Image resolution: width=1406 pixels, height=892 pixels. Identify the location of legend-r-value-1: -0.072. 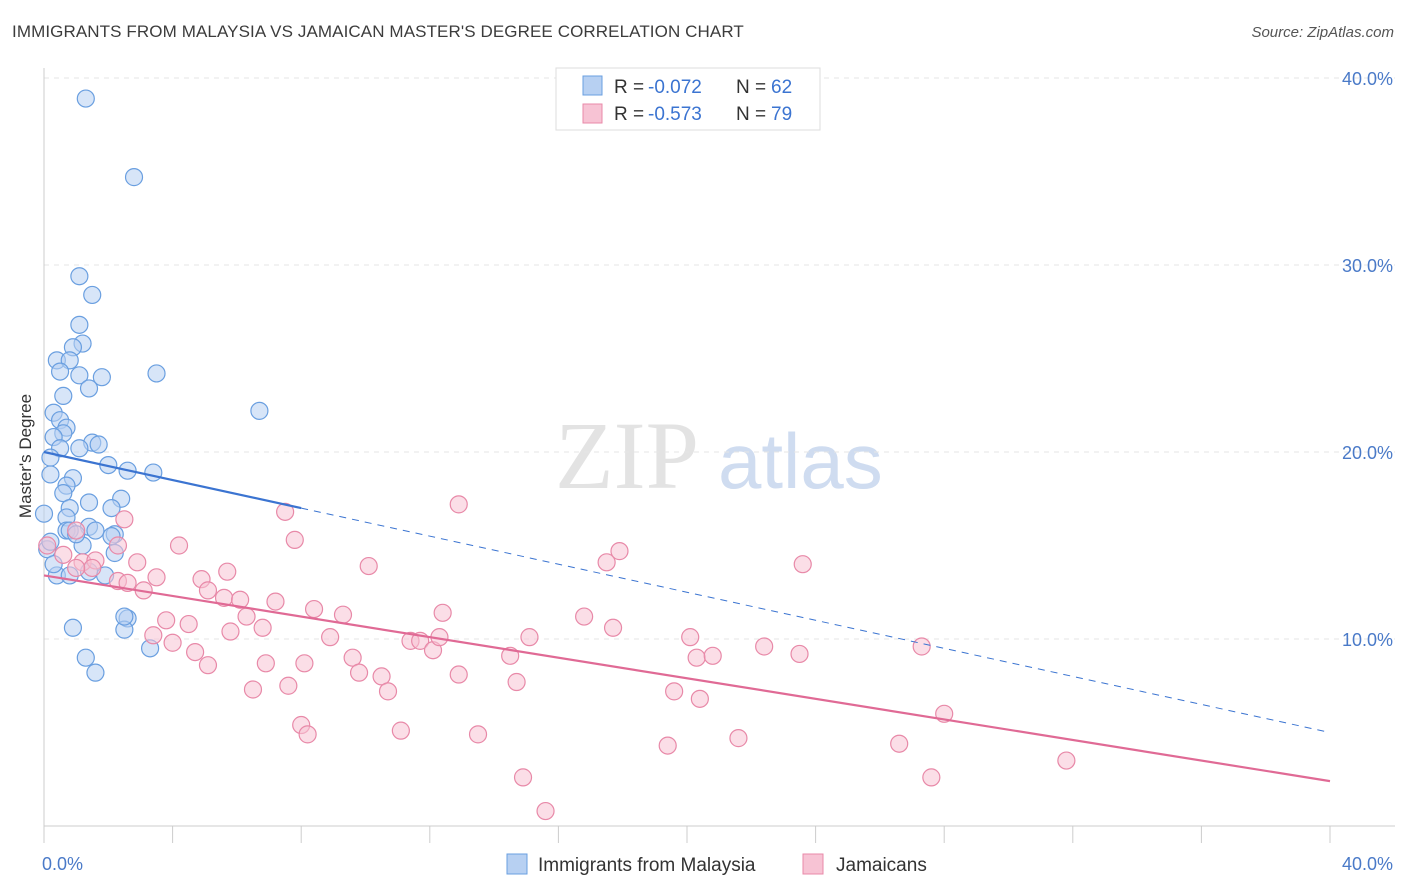
(675, 87).